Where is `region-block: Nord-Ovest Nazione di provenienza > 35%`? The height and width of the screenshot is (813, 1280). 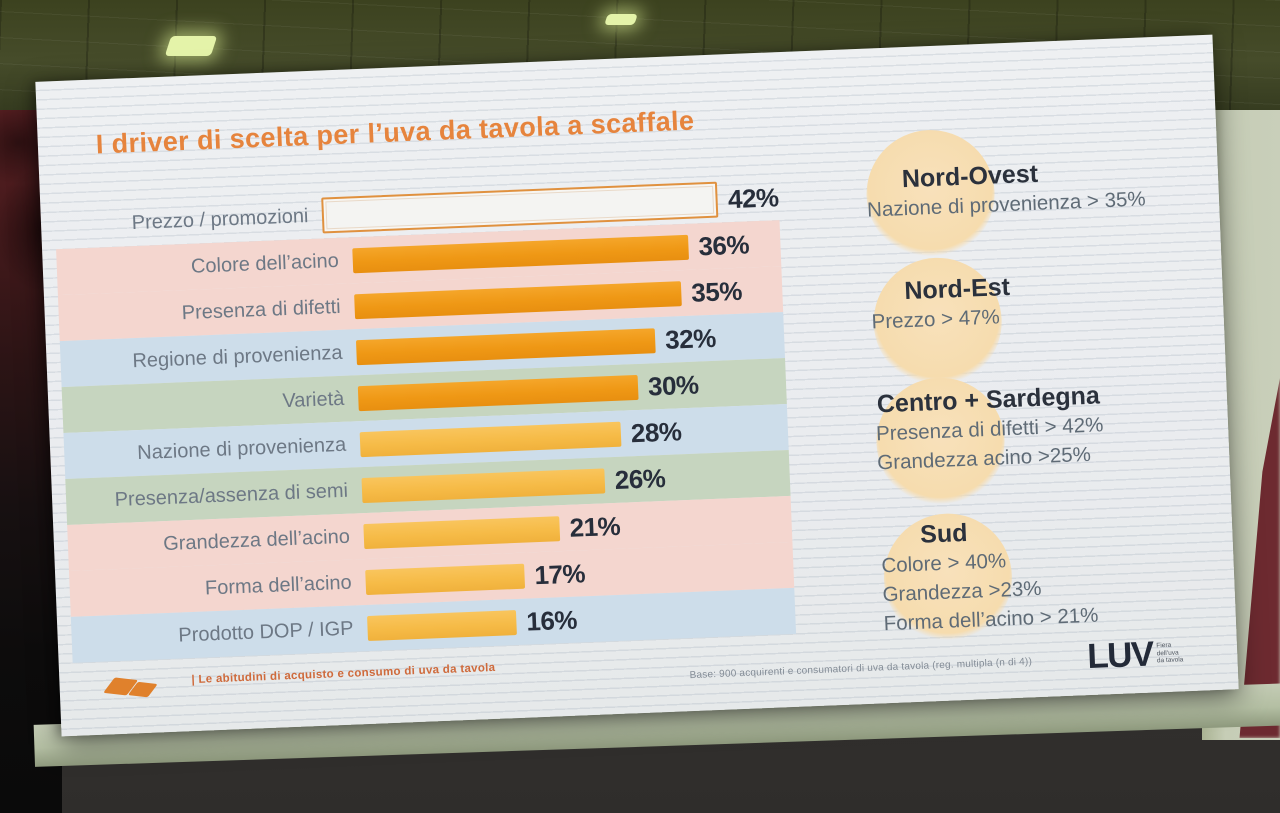 region-block: Nord-Ovest Nazione di provenienza > 35% is located at coordinates (1050, 194).